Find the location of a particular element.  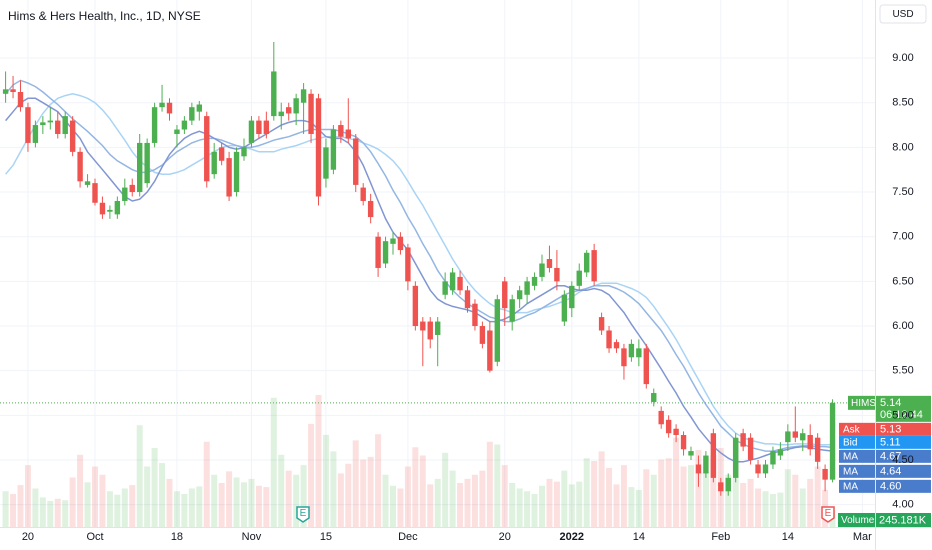

axis-label: 5.13 is located at coordinates (890, 430).